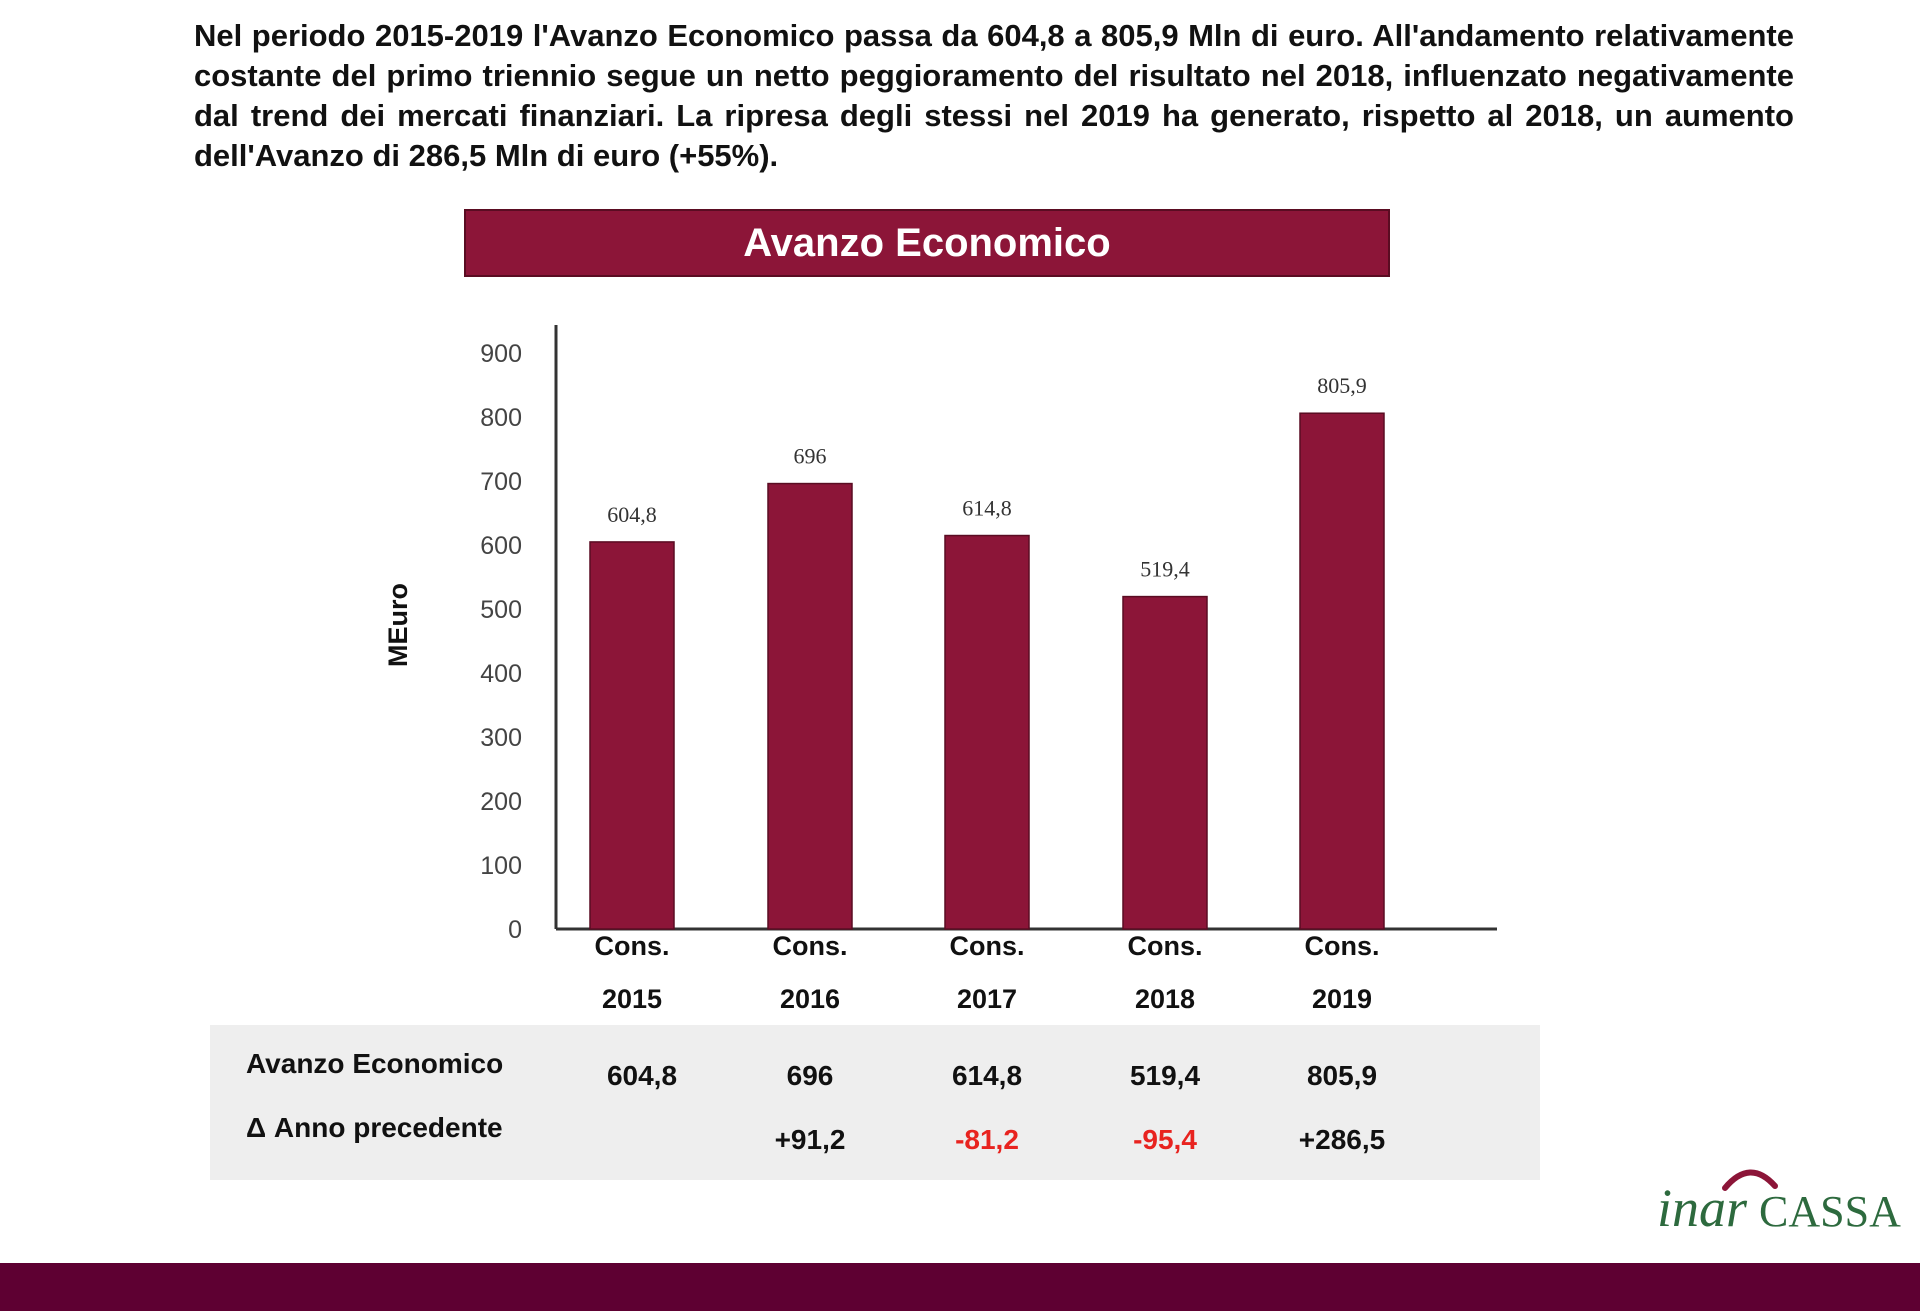  Describe the element at coordinates (987, 999) in the screenshot. I see `x-tick-label-line2: 2017` at that location.